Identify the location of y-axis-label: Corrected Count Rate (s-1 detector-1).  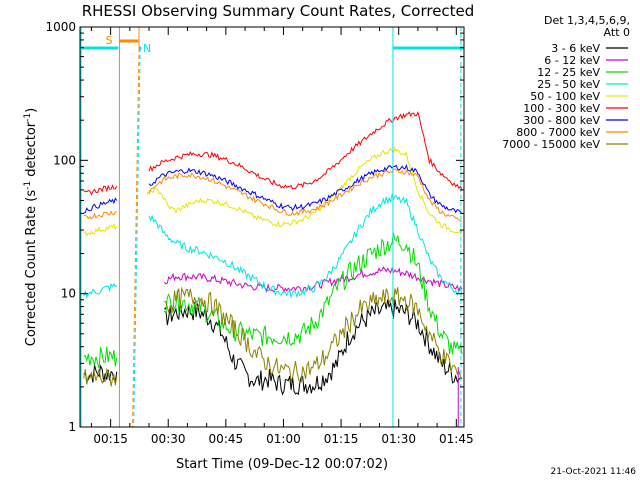
(31, 227).